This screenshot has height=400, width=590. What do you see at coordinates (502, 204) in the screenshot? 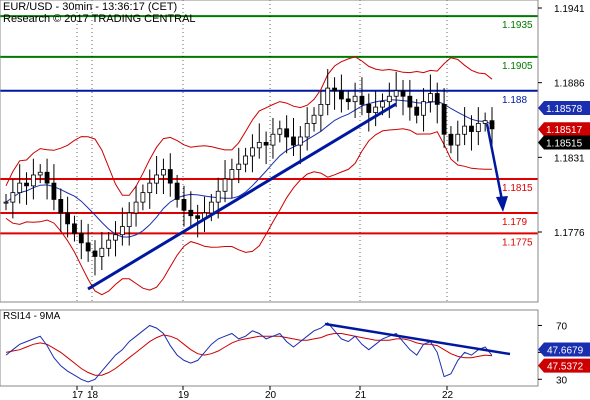
I see `forecast-arrow-head` at bounding box center [502, 204].